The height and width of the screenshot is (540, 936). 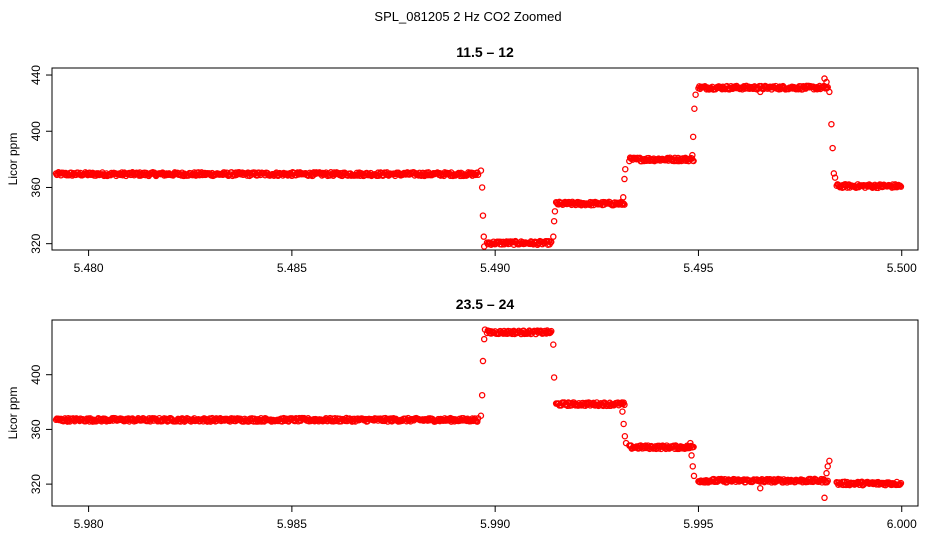 What do you see at coordinates (495, 524) in the screenshot?
I see `x-tick-label: 5.990` at bounding box center [495, 524].